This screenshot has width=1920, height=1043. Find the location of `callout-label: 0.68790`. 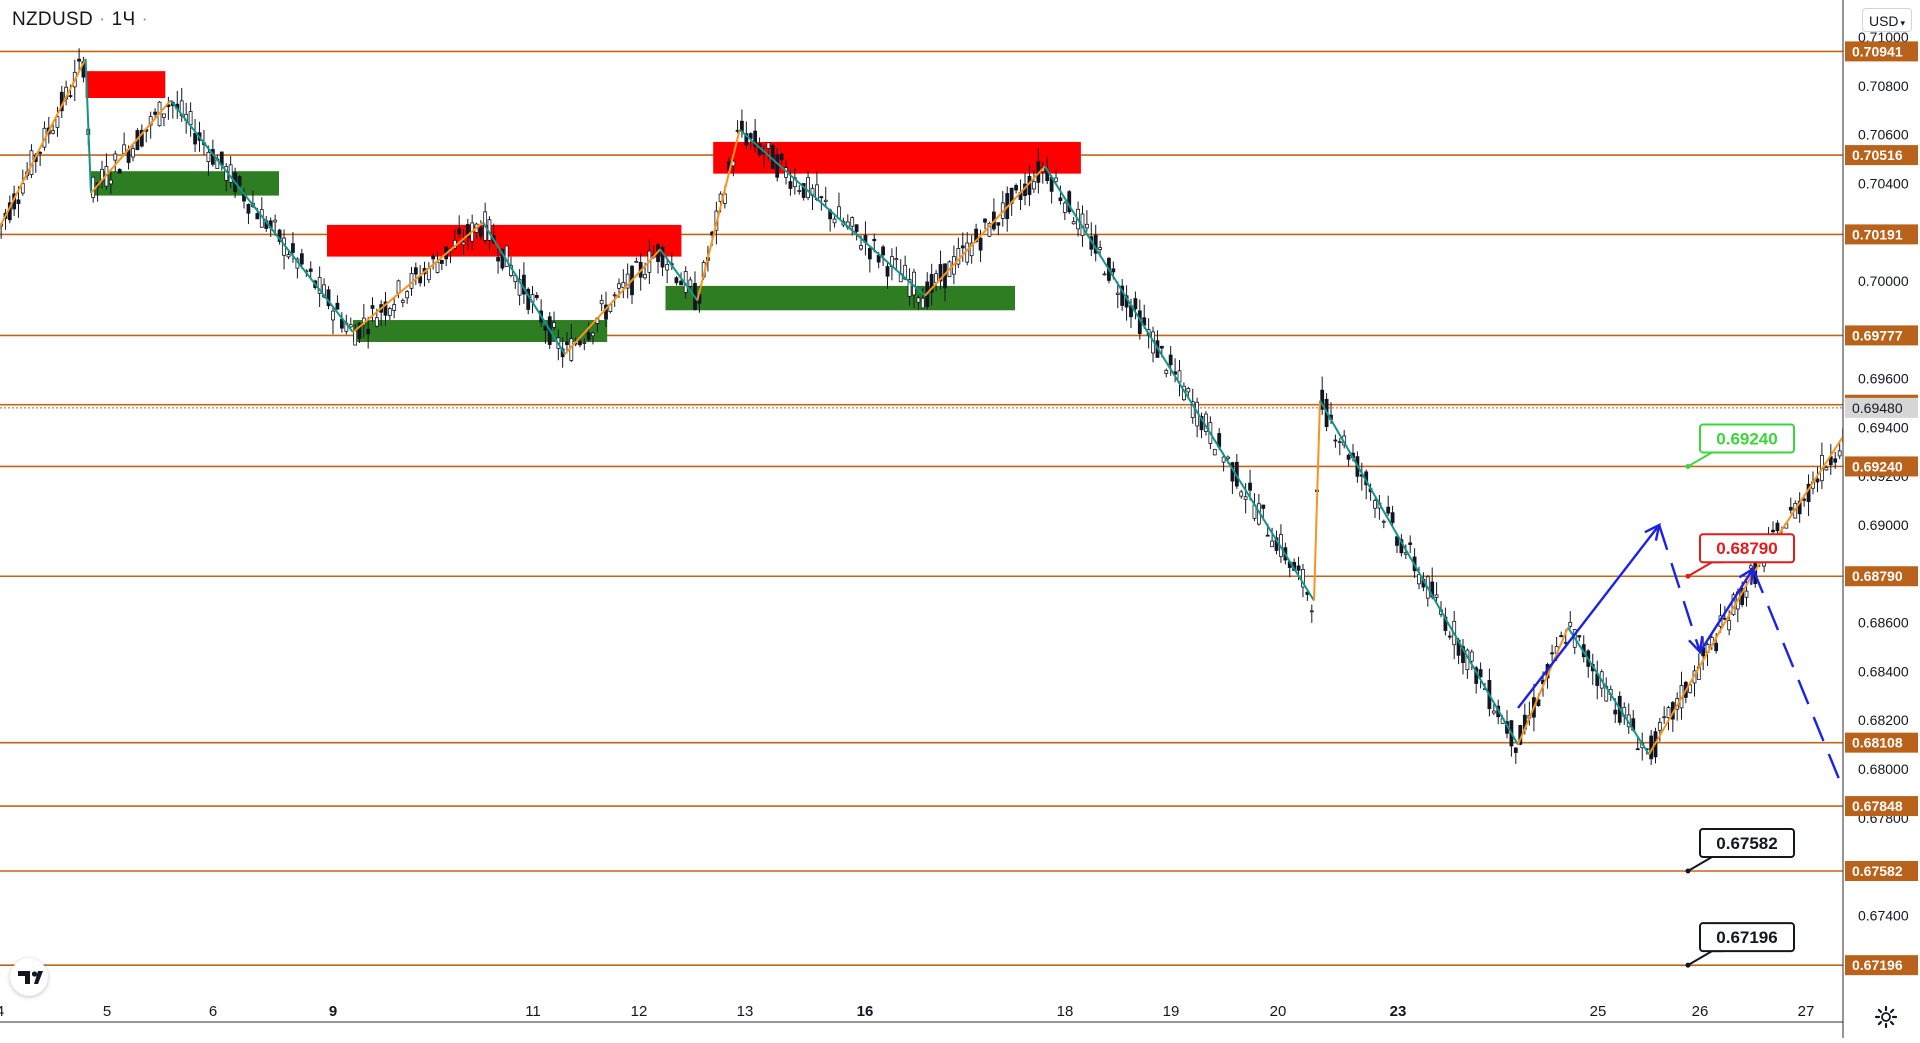

callout-label: 0.68790 is located at coordinates (1746, 548).